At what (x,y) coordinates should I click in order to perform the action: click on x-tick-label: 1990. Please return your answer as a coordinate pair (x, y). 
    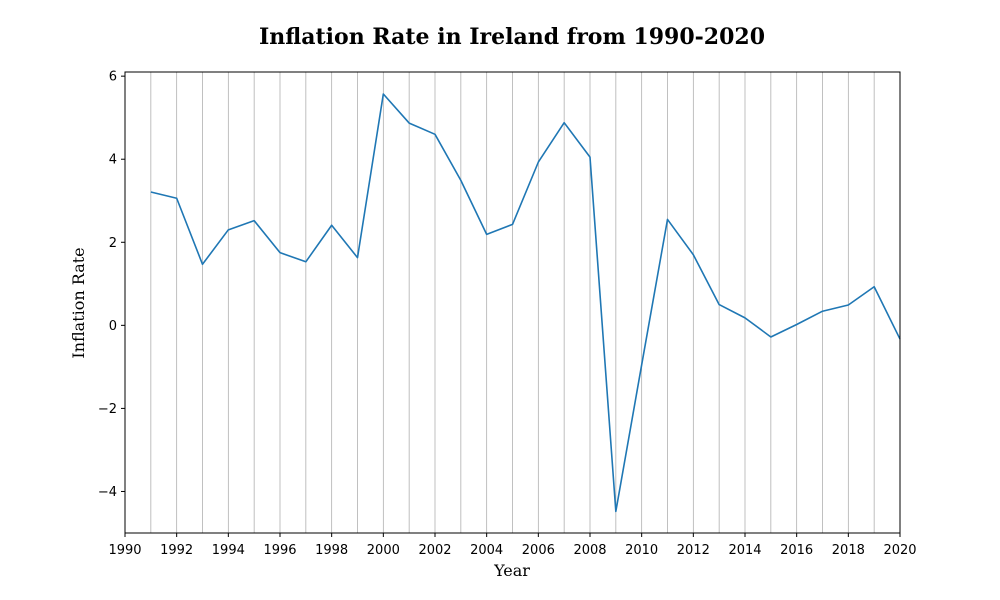
    Looking at the image, I should click on (124, 550).